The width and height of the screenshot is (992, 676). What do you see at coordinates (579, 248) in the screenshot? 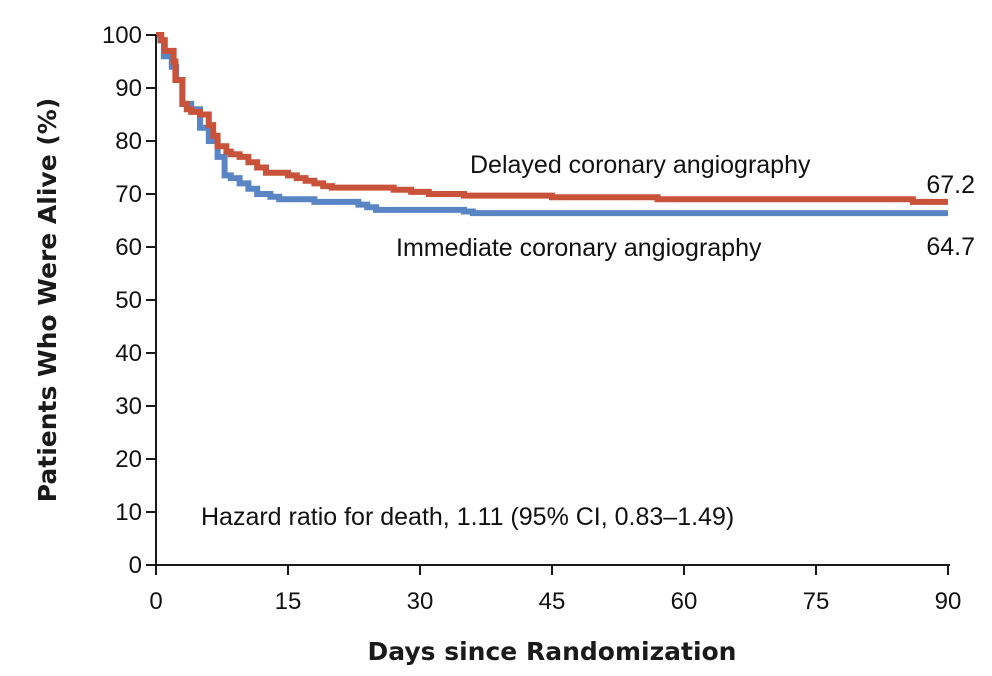
I see `series-label-immediate: Immediate coronary angiography` at bounding box center [579, 248].